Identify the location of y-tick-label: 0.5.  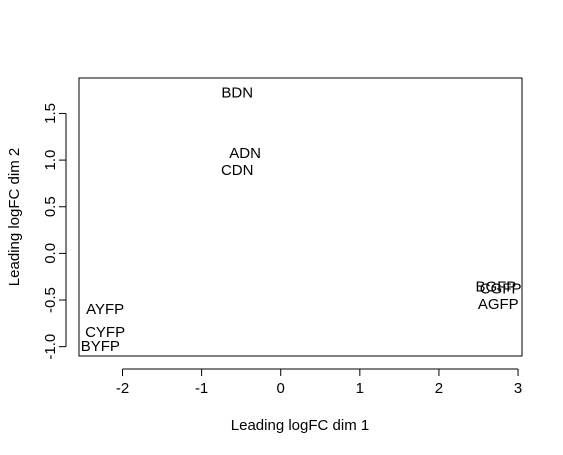
(50, 206).